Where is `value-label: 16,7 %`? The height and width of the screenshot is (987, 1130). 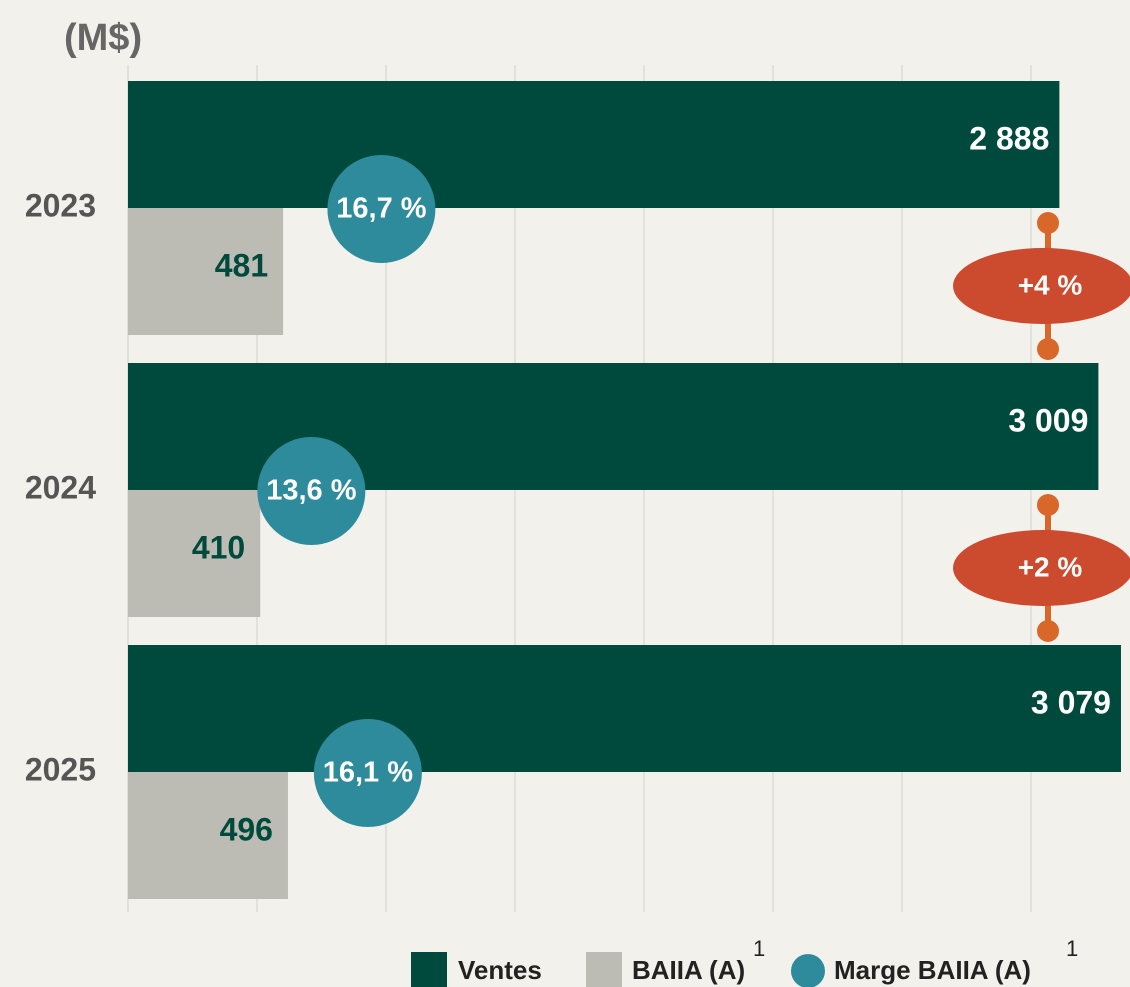
value-label: 16,7 % is located at coordinates (381, 209).